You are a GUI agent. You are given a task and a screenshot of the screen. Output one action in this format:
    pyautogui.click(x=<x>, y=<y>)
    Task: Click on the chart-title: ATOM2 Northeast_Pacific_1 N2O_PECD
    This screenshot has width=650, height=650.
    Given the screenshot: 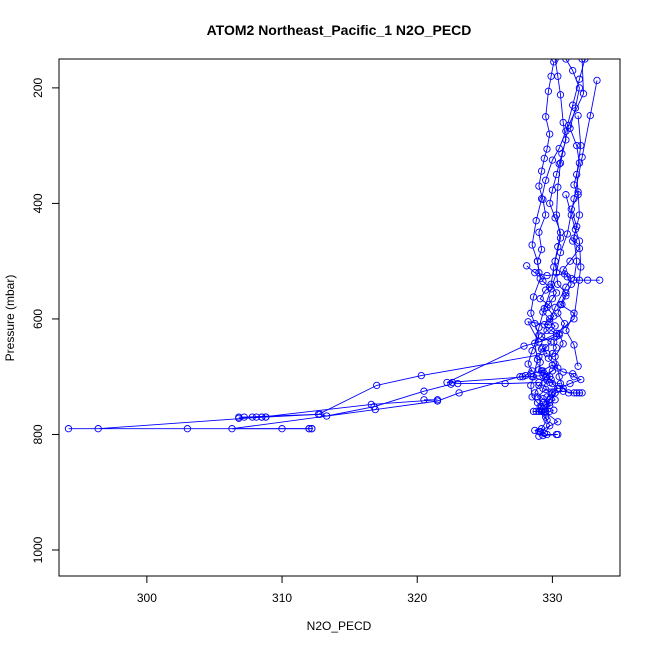 What is the action you would take?
    pyautogui.click(x=339, y=30)
    